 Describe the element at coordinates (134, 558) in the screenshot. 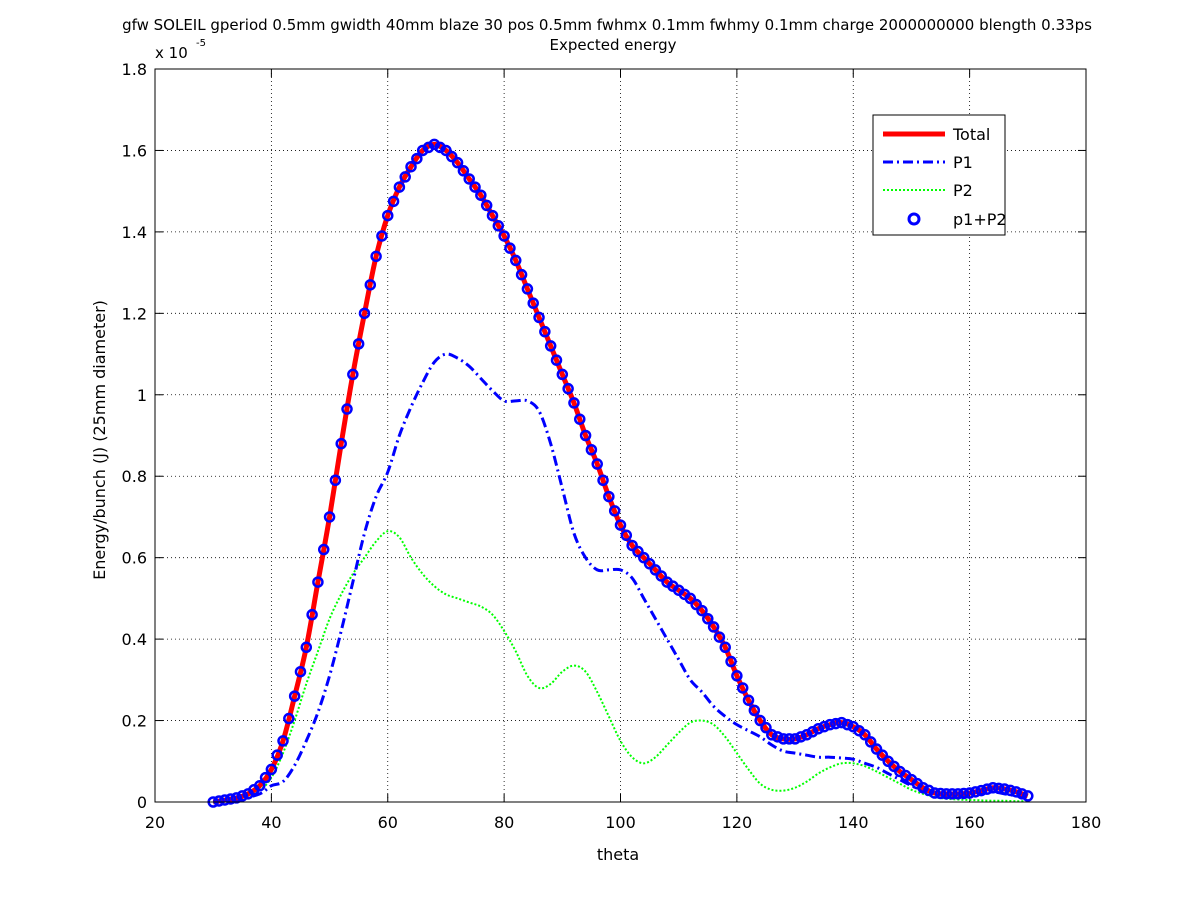

I see `y-tick-label: 0.6` at that location.